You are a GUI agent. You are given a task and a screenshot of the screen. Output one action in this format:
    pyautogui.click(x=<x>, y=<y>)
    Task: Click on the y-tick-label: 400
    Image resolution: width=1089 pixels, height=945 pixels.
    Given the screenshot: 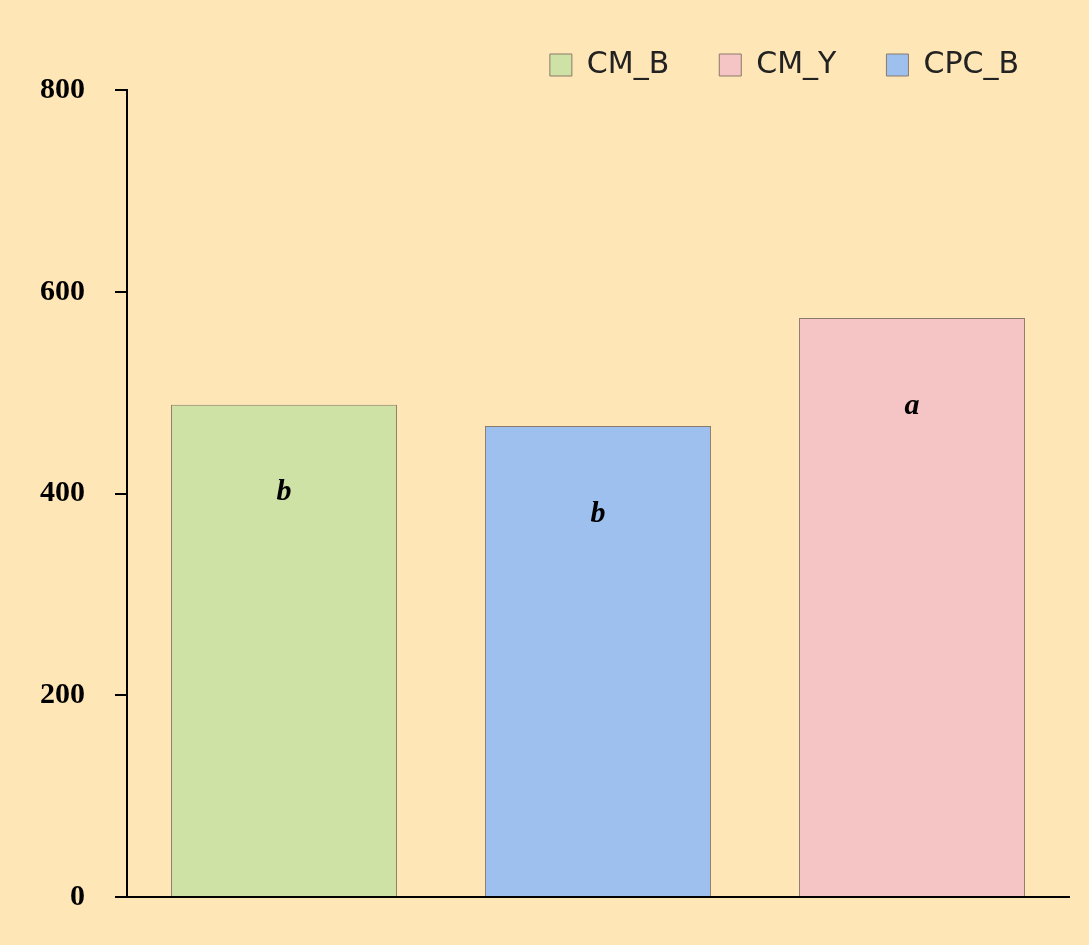 What is the action you would take?
    pyautogui.click(x=62, y=491)
    